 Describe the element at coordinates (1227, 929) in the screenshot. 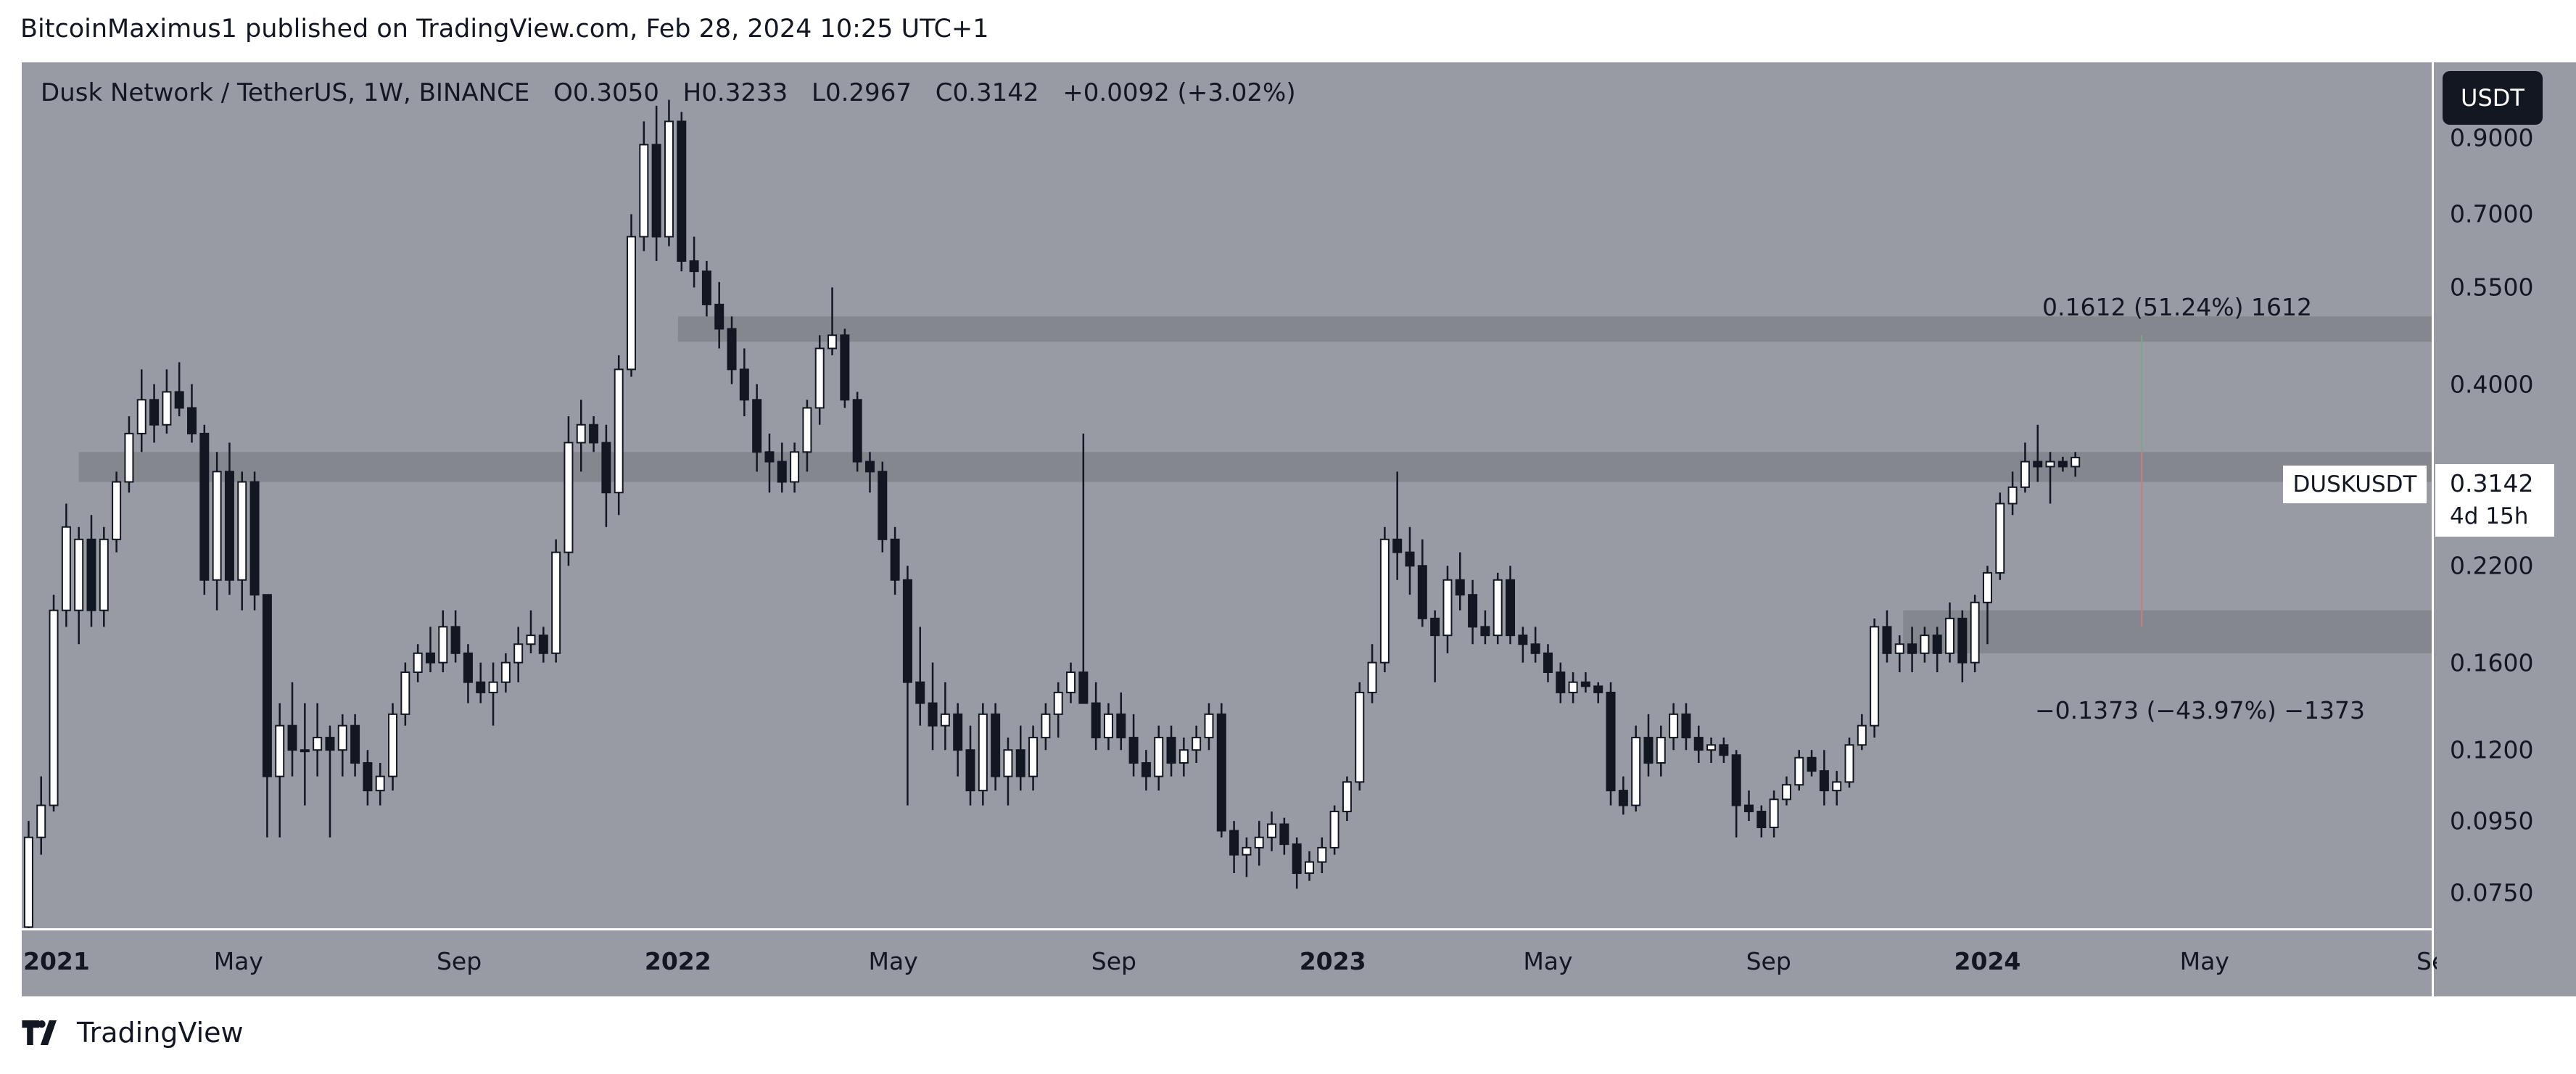

I see `time-axis-divider` at that location.